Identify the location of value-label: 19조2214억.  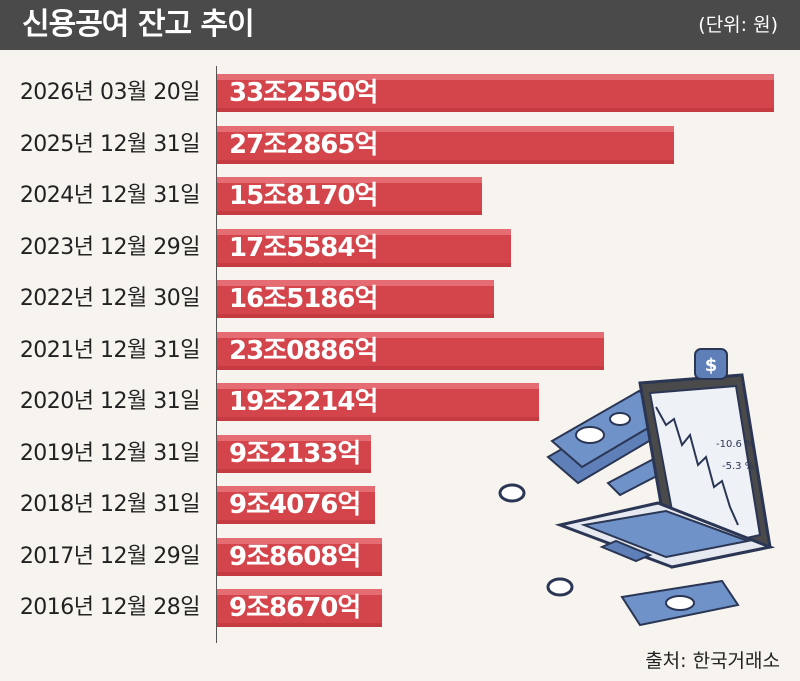
(303, 402).